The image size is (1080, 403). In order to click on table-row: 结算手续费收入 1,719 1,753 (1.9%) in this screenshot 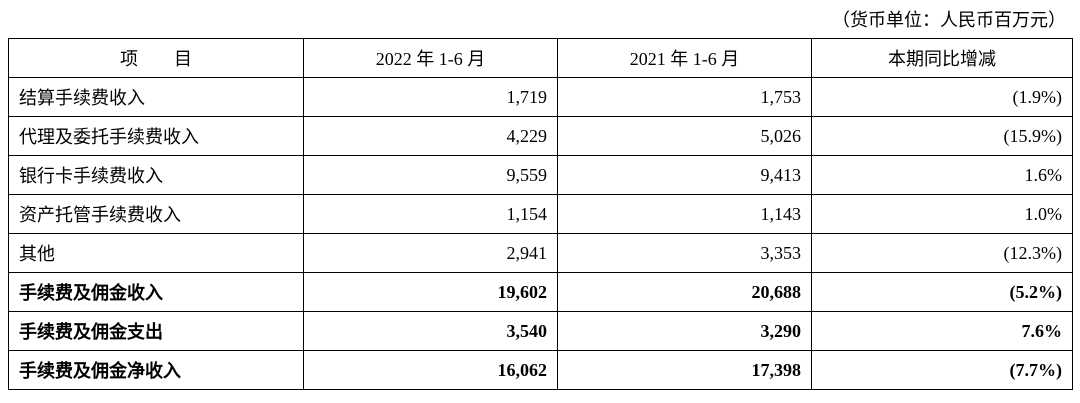, I will do `click(540, 97)`.